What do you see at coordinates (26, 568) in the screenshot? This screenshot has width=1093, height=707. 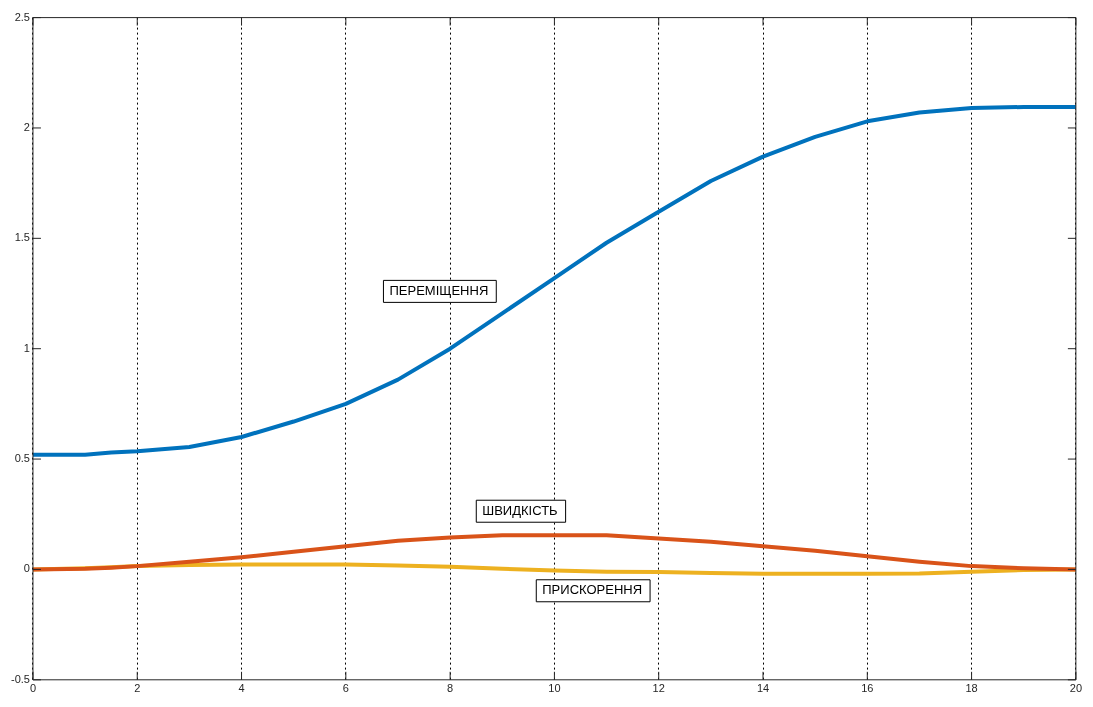 I see `y-tick-label: 0` at bounding box center [26, 568].